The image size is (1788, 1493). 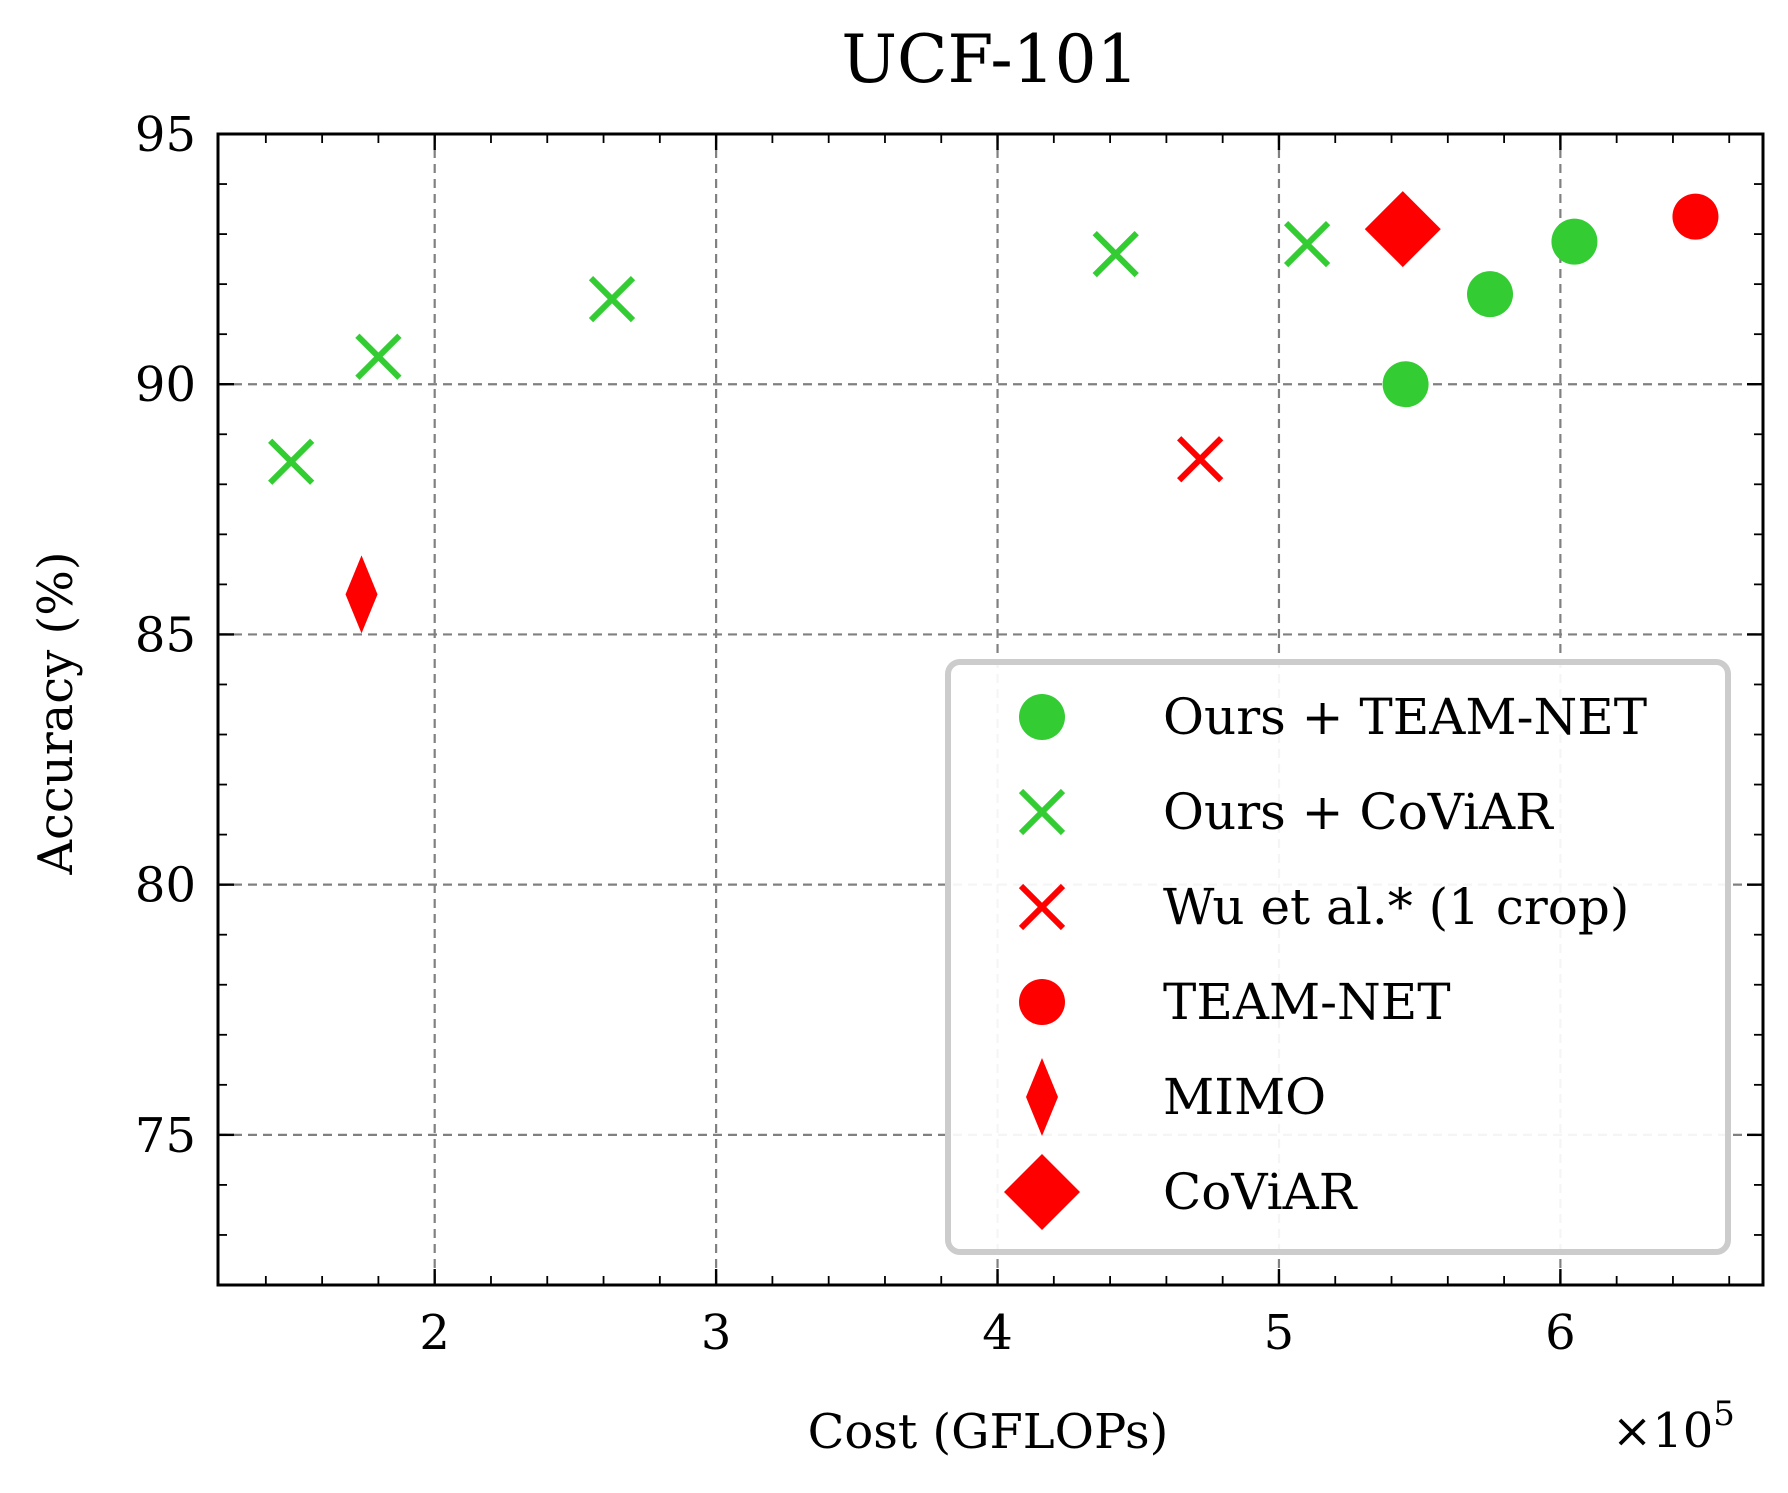 What do you see at coordinates (165, 635) in the screenshot?
I see `y-tick-label: 85` at bounding box center [165, 635].